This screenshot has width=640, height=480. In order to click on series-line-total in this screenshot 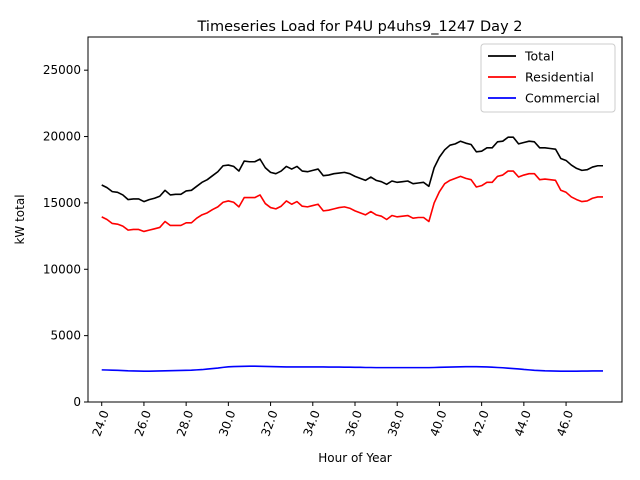, I will do `click(352, 169)`.